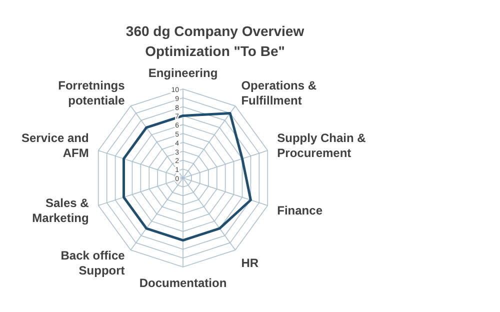 The image size is (500, 312). I want to click on spoke-label: Sales & Marketing, so click(61, 210).